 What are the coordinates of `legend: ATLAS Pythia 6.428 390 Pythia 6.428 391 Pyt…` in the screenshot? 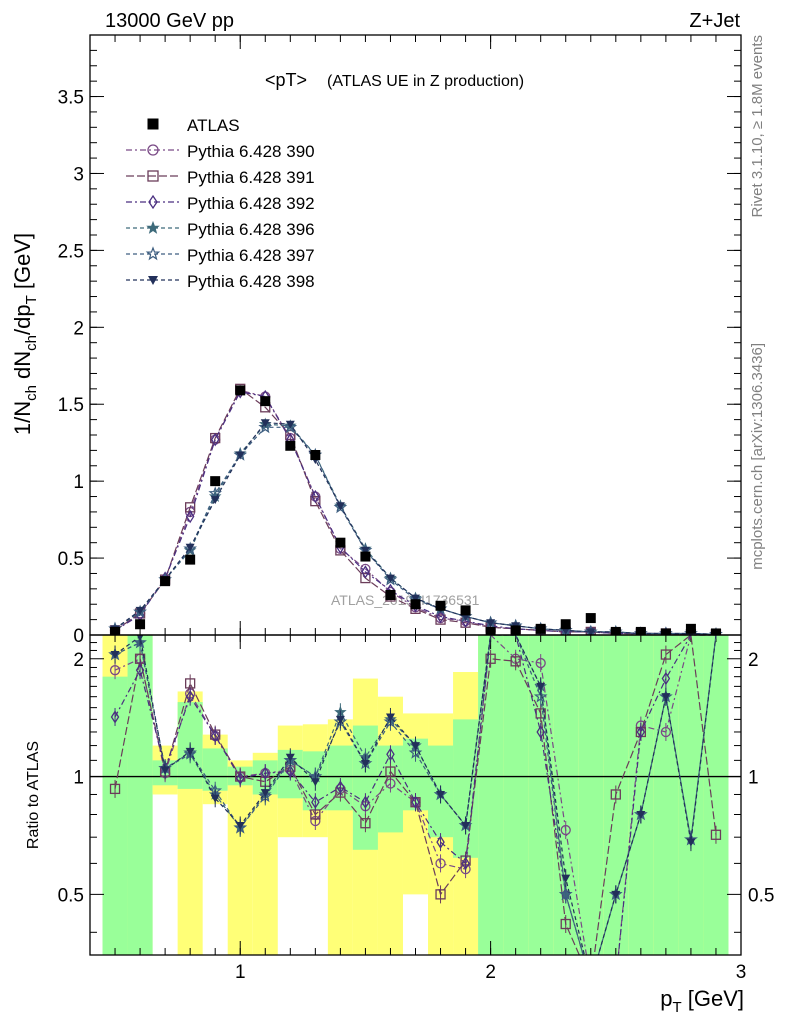 It's located at (220, 203).